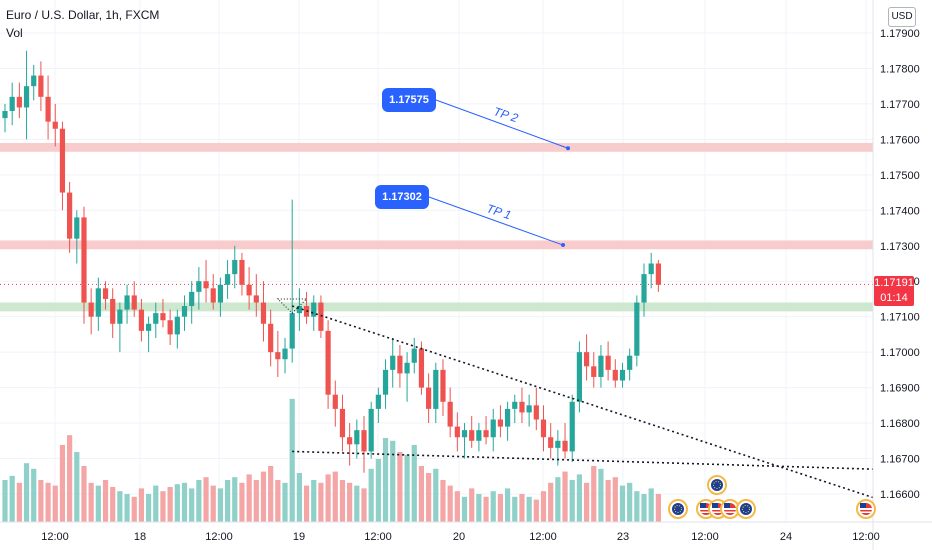 This screenshot has height=550, width=932. Describe the element at coordinates (402, 197) in the screenshot. I see `tp1-price-box: 1.17302` at that location.